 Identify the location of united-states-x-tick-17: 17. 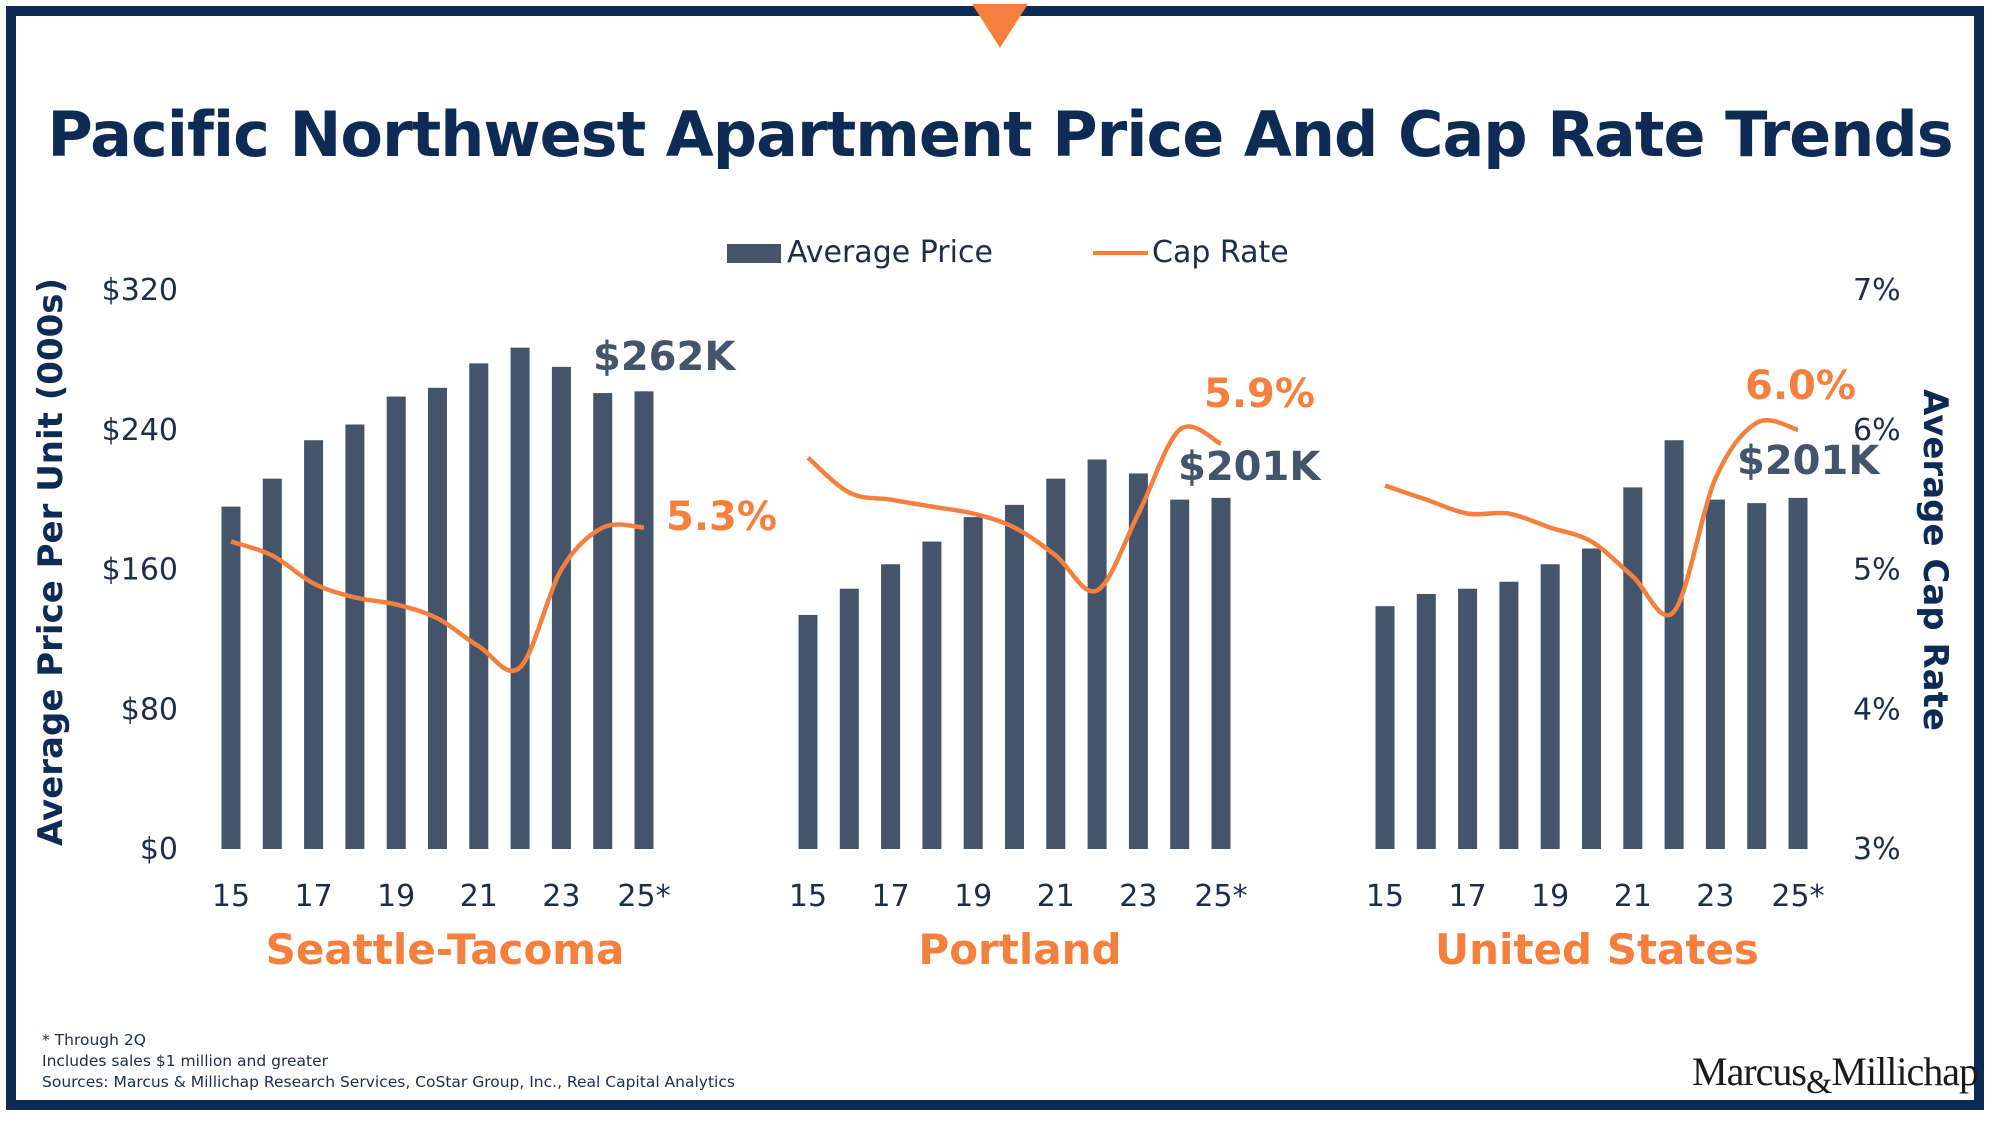
(1468, 896).